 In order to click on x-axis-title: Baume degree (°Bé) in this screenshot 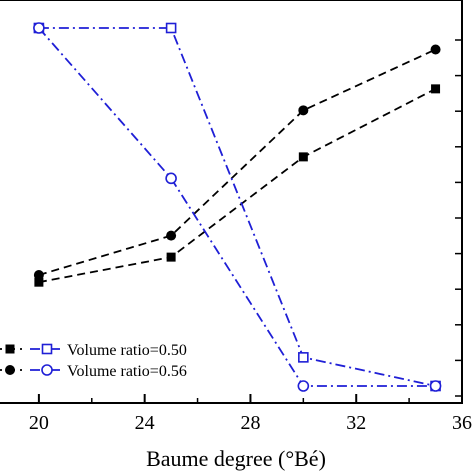, I will do `click(236, 458)`.